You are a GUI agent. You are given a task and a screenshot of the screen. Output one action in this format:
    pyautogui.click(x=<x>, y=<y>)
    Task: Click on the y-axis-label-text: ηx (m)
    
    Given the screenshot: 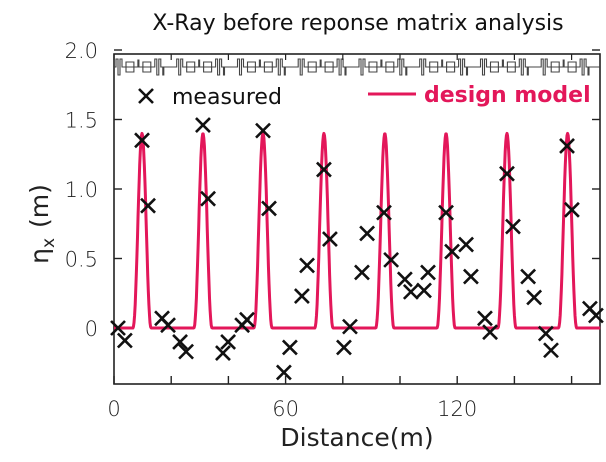 What is the action you would take?
    pyautogui.click(x=42, y=224)
    